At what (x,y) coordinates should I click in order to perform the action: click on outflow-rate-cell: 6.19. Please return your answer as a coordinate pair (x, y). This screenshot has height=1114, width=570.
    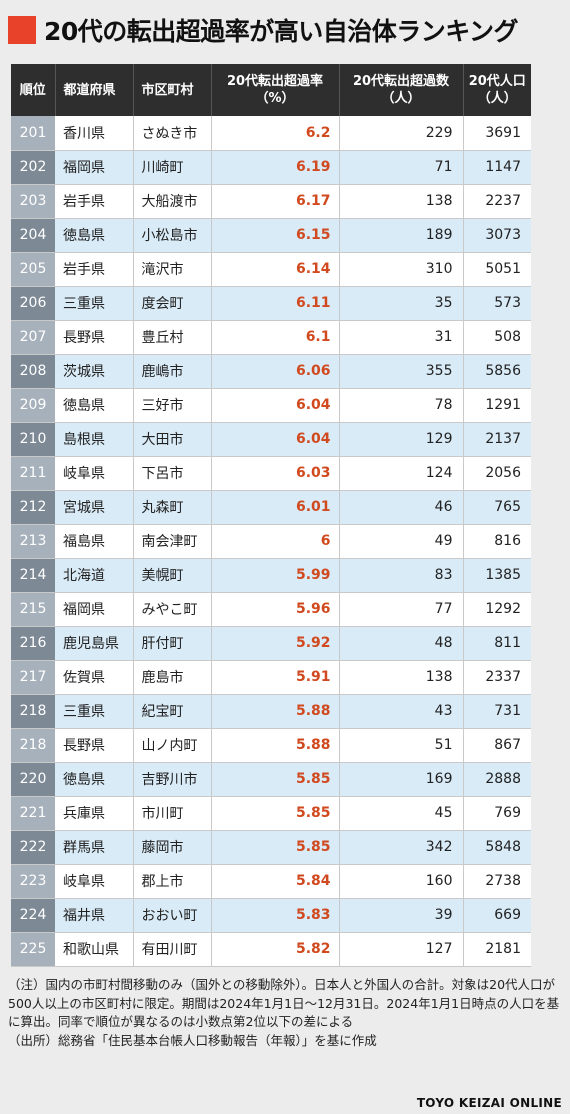
    Looking at the image, I should click on (275, 167).